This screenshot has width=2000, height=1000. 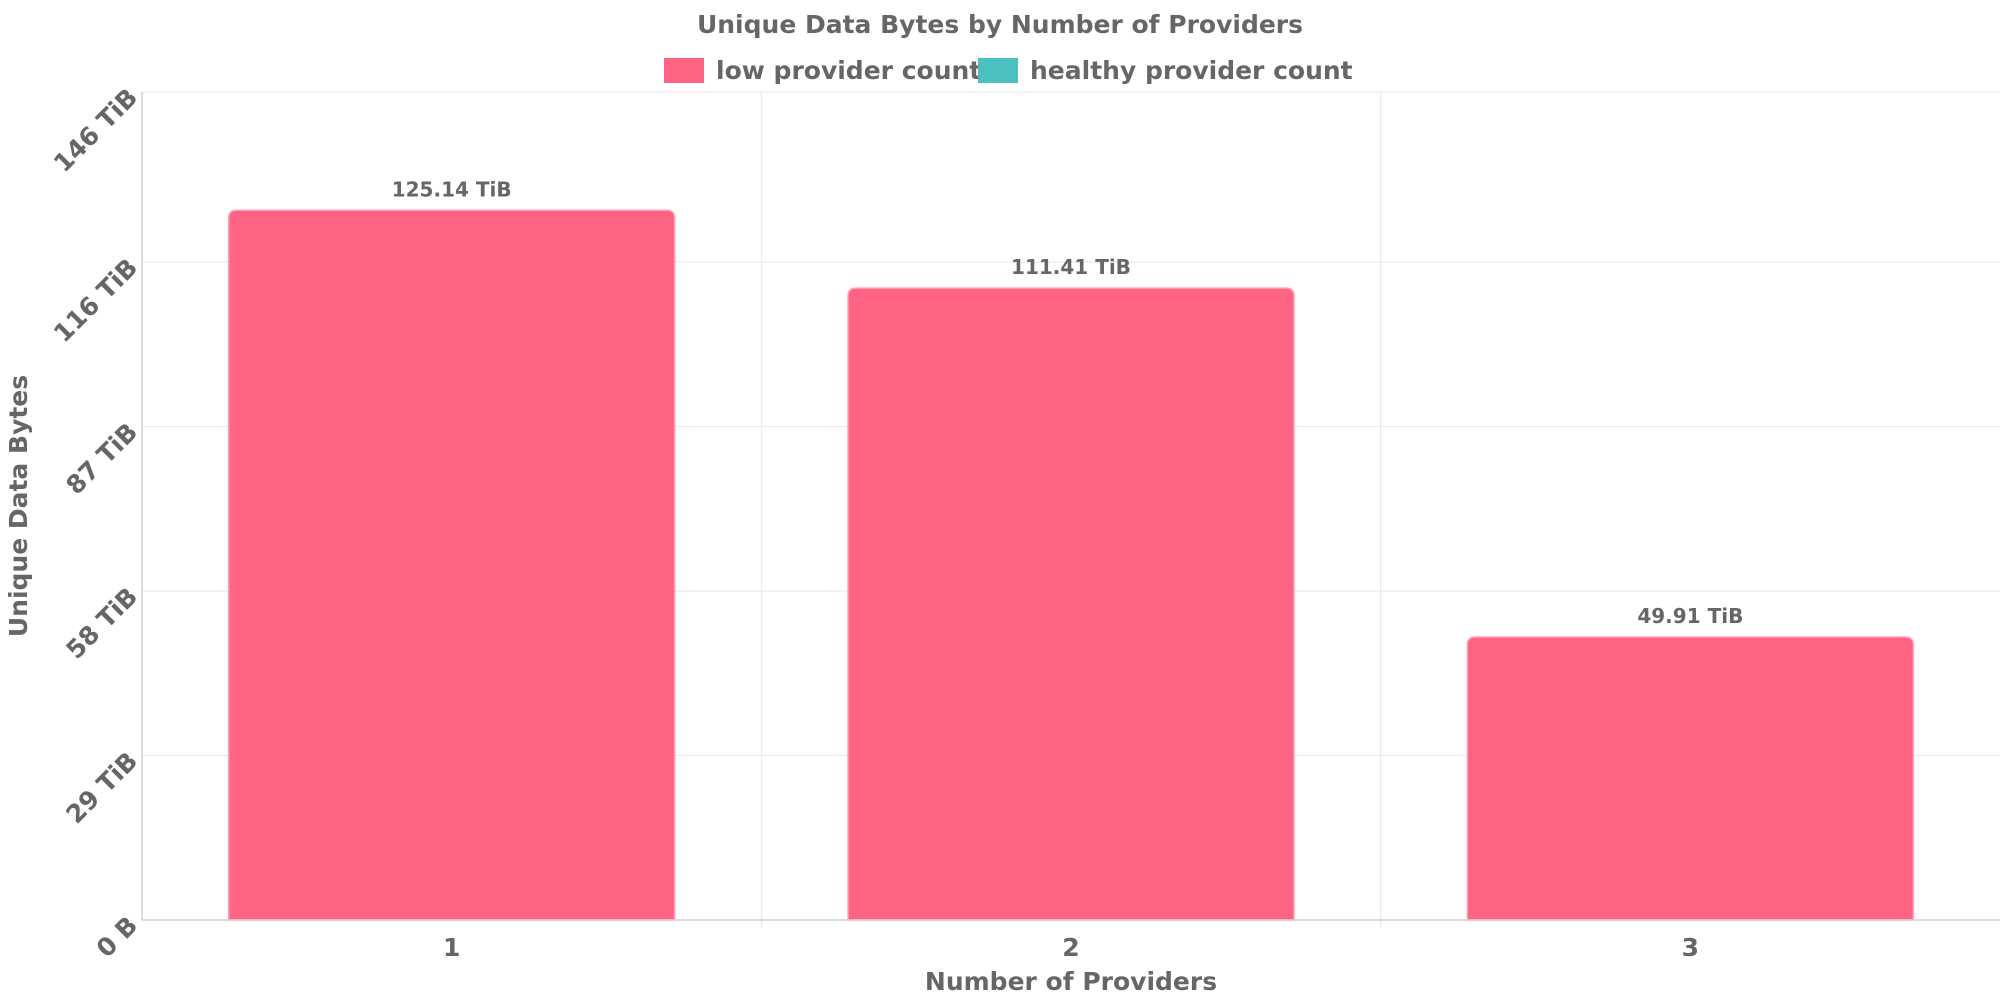 I want to click on y-tick-label: 87 TiB, so click(x=101, y=458).